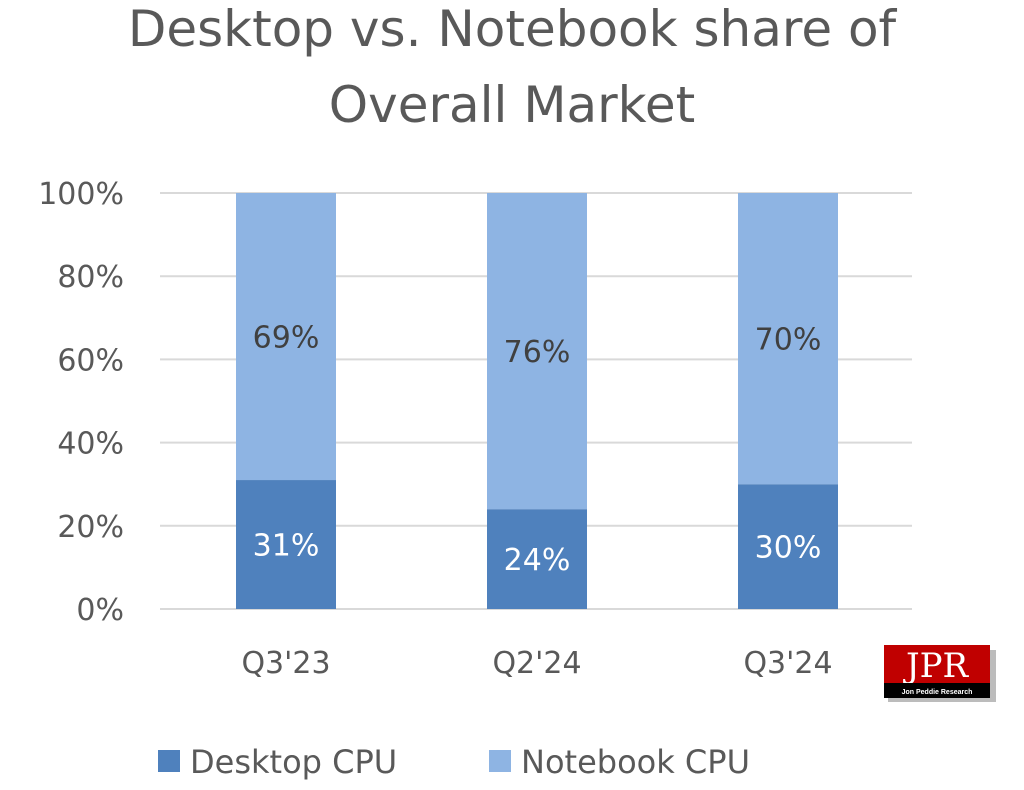 The height and width of the screenshot is (790, 1024). Describe the element at coordinates (454, 762) in the screenshot. I see `legend: Desktop CPU Notebook CPU` at that location.